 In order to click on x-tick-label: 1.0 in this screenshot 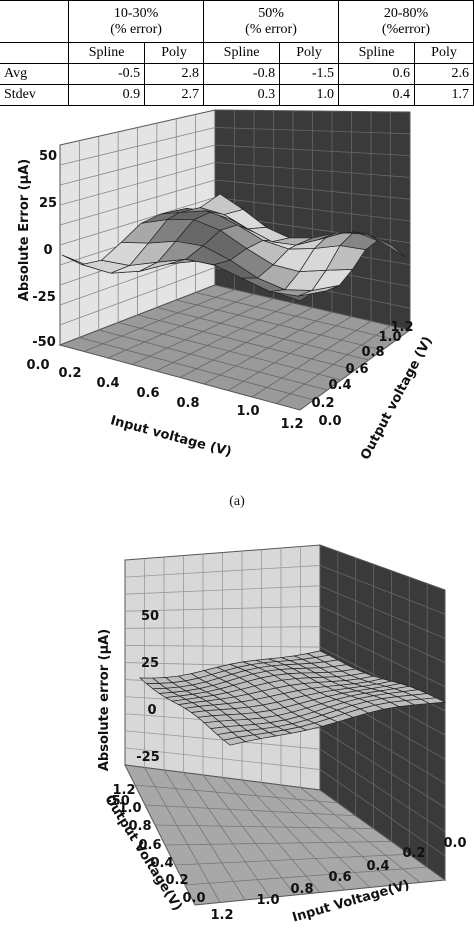, I will do `click(247, 411)`.